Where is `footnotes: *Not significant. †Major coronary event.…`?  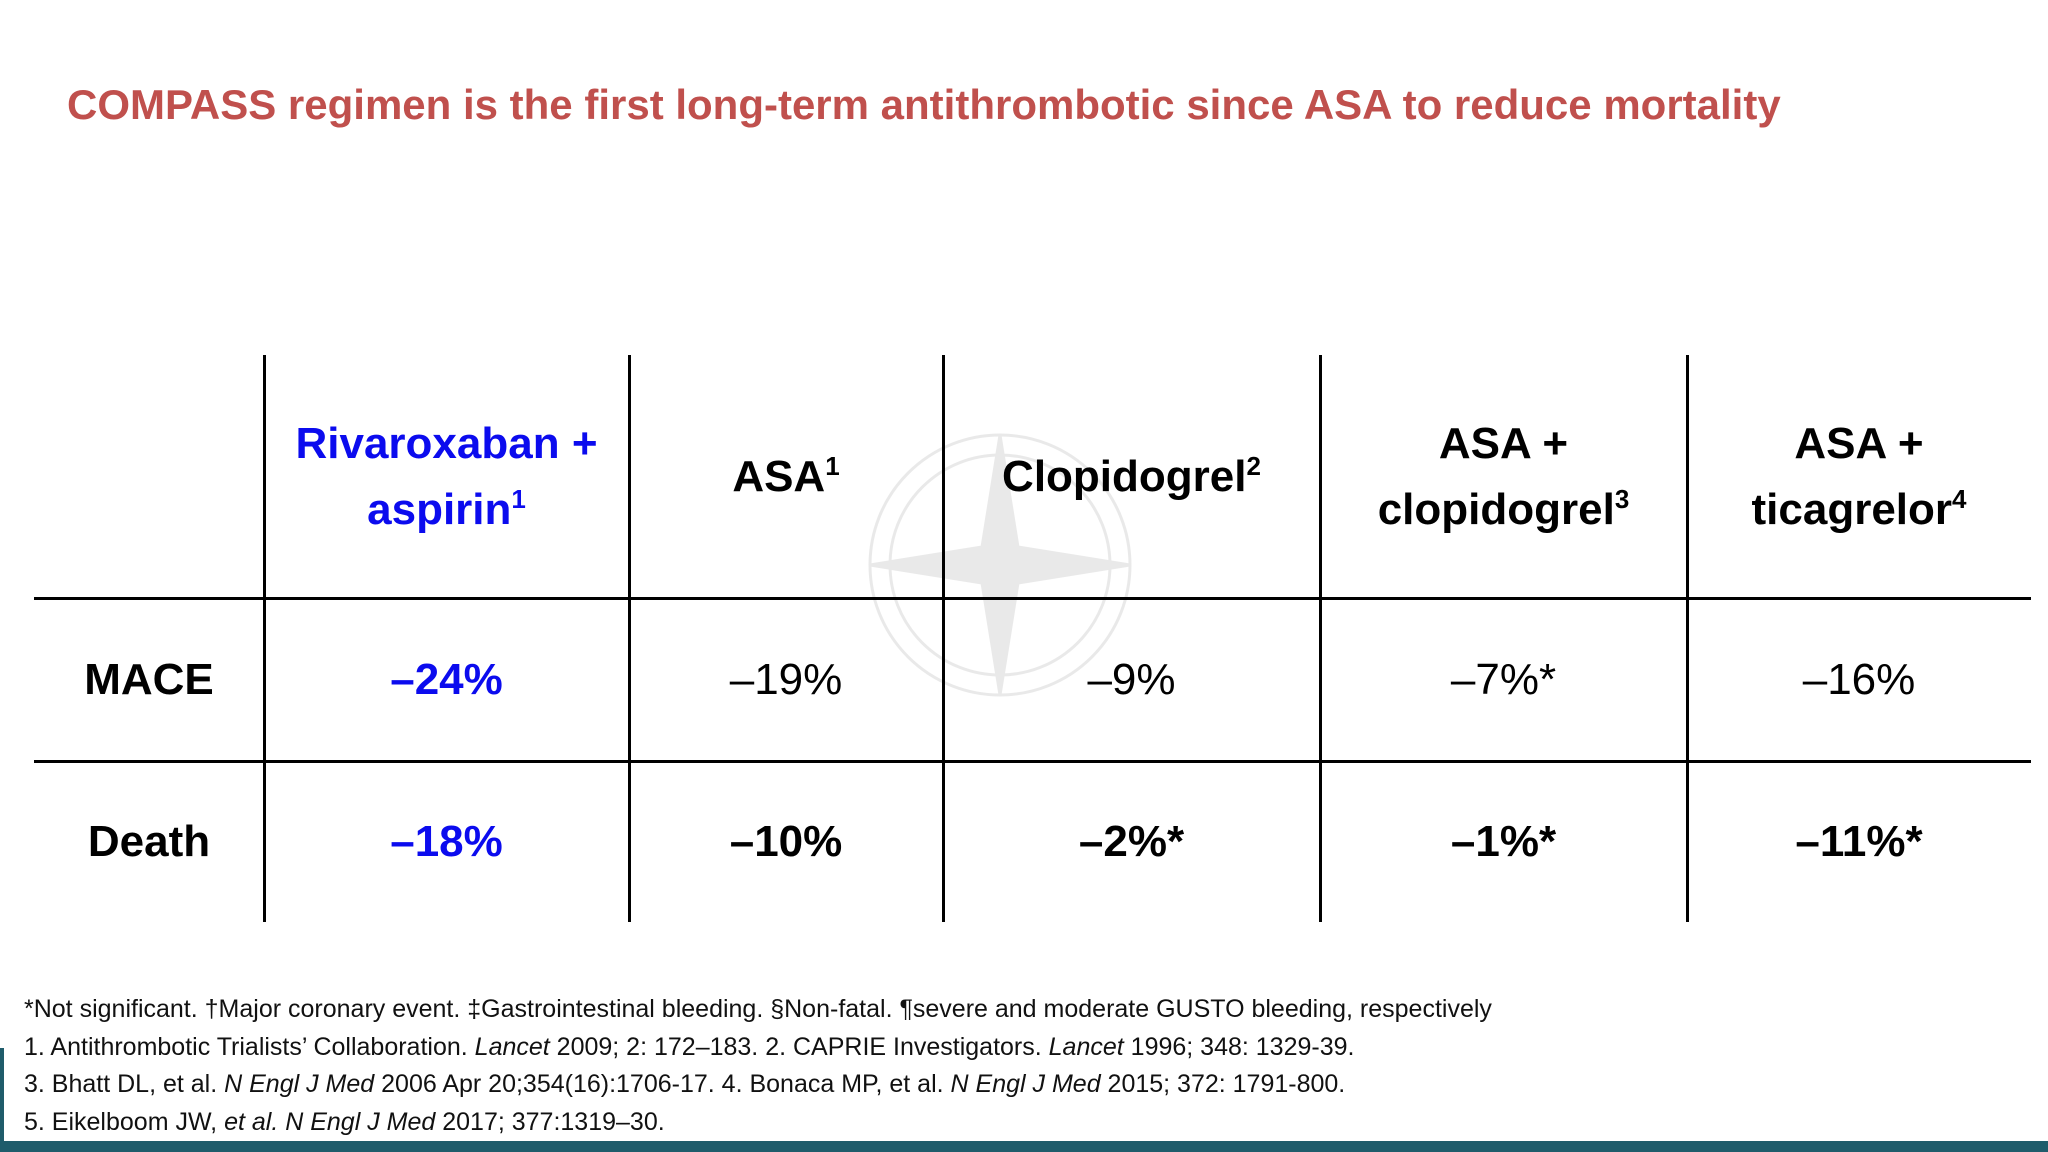 footnotes: *Not significant. †Major coronary event.… is located at coordinates (758, 1066).